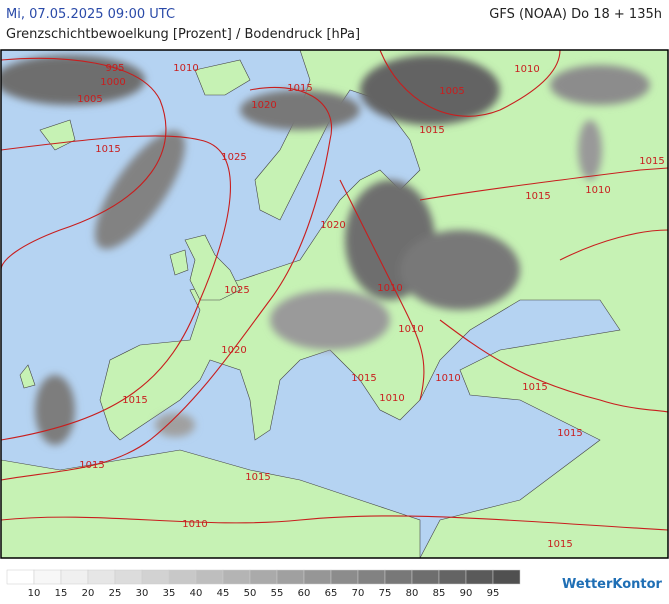  What do you see at coordinates (142, 593) in the screenshot?
I see `legend-label: 30` at bounding box center [142, 593].